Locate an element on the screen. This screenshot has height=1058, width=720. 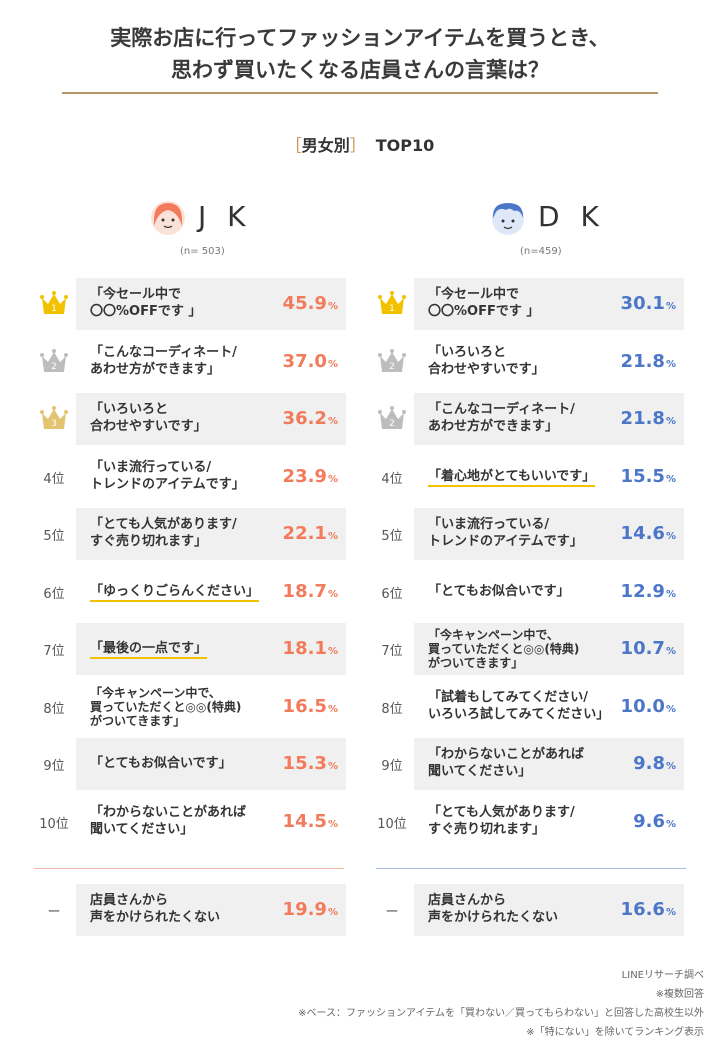
jk-rank-row: 9位 「とてもお似合いです」 15.3% is located at coordinates (192, 764).